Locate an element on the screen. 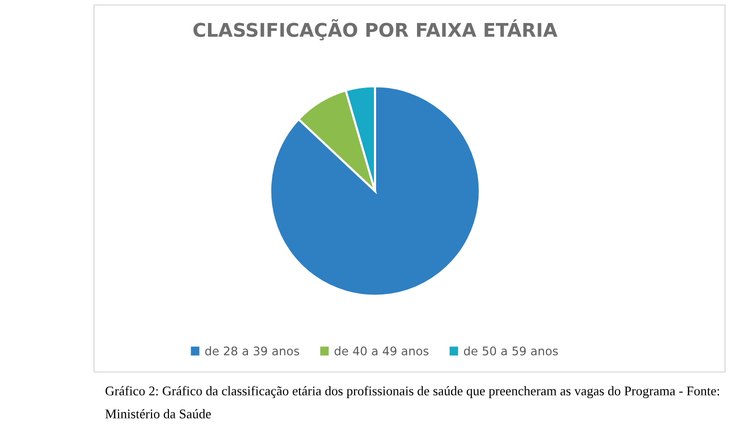 This screenshot has height=431, width=750. legend-label: de 40 a 49 anos is located at coordinates (381, 351).